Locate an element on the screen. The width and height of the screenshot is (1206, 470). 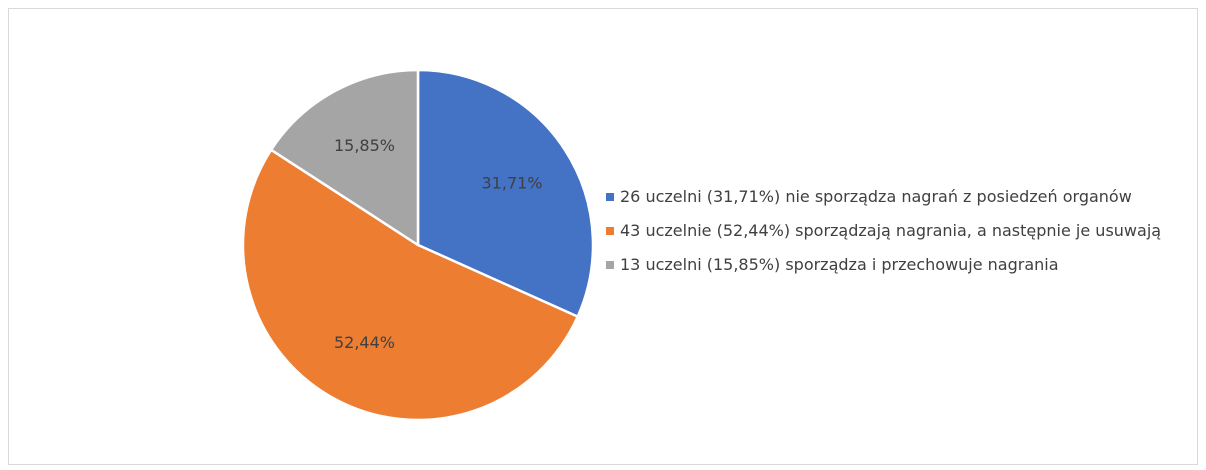
data-label: 15,85% is located at coordinates (364, 145).